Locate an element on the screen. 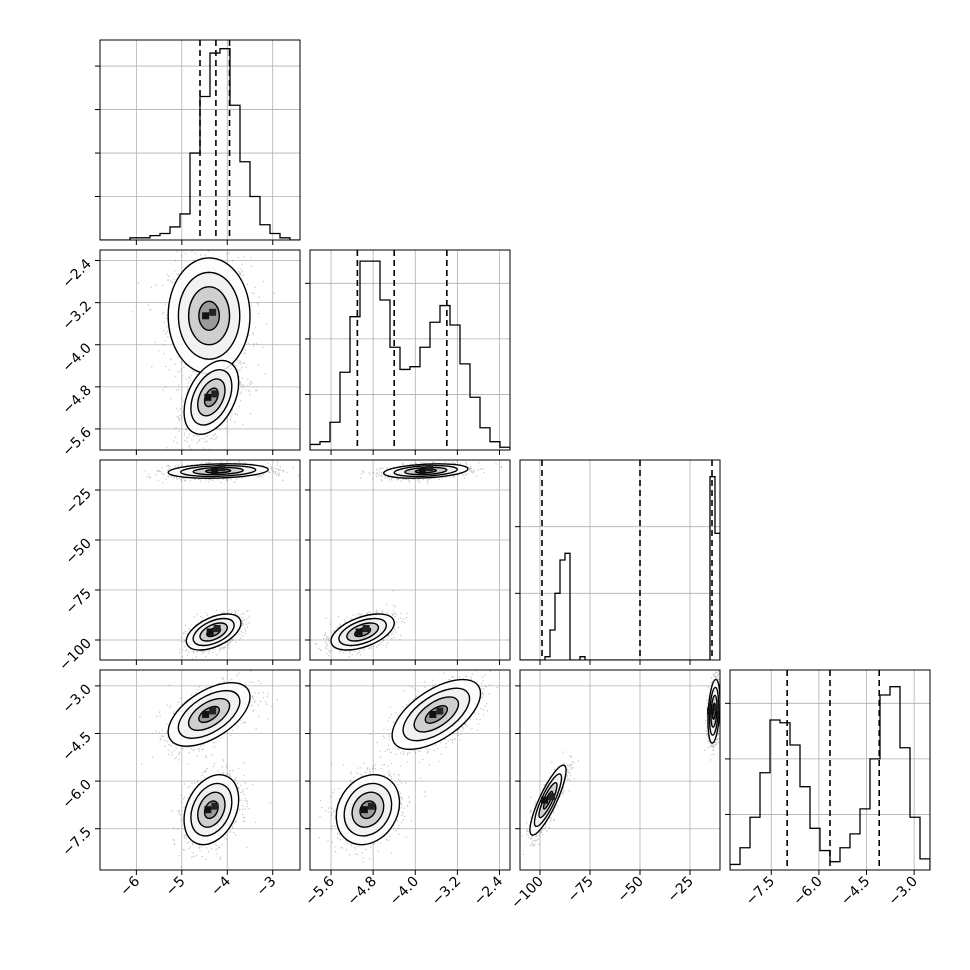 The height and width of the screenshot is (970, 970). tick-label-y-2-2: −50 is located at coordinates (79, 552).